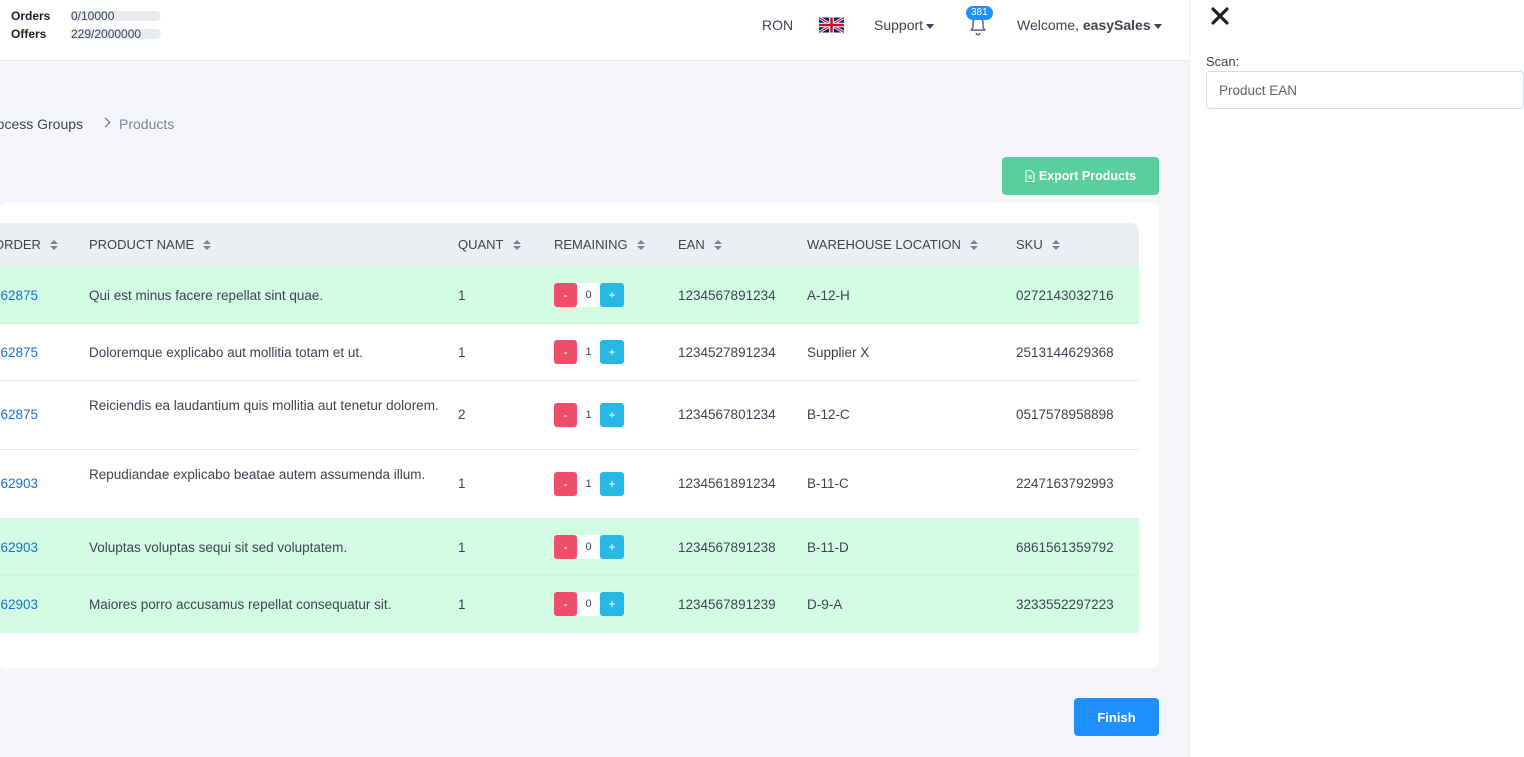 The height and width of the screenshot is (757, 1524). What do you see at coordinates (142, 244) in the screenshot?
I see `column-product-name-label: PRODUCT NAME` at bounding box center [142, 244].